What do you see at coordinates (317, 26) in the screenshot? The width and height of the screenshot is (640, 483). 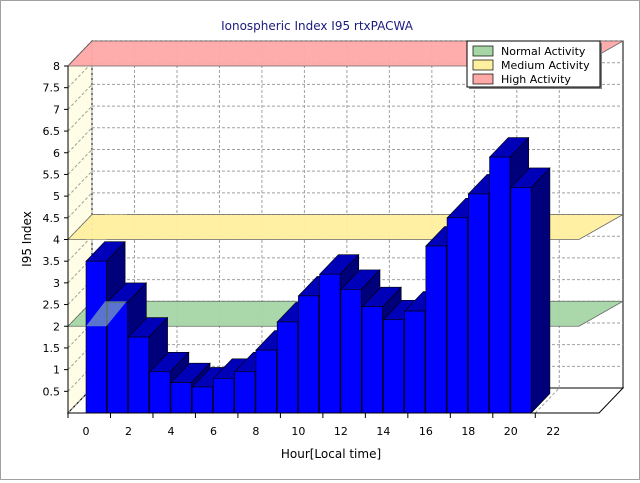 I see `chart-title: Ionospheric Index I95 rtxPACWA` at bounding box center [317, 26].